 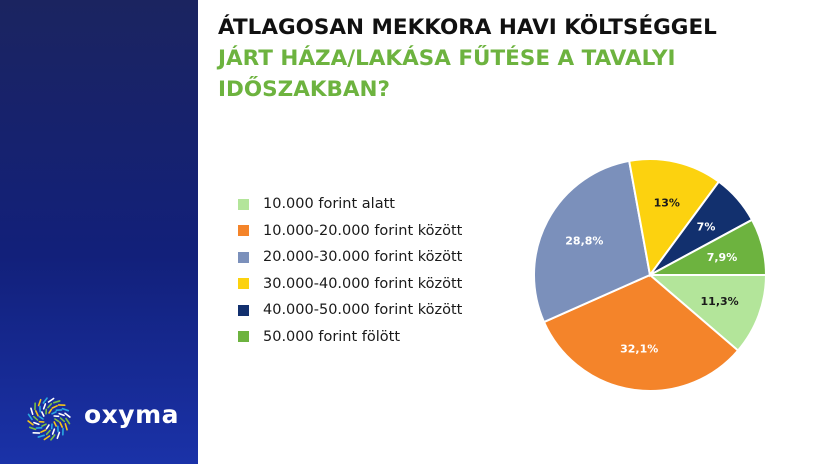 What do you see at coordinates (132, 414) in the screenshot?
I see `brand-name: oxyma` at bounding box center [132, 414].